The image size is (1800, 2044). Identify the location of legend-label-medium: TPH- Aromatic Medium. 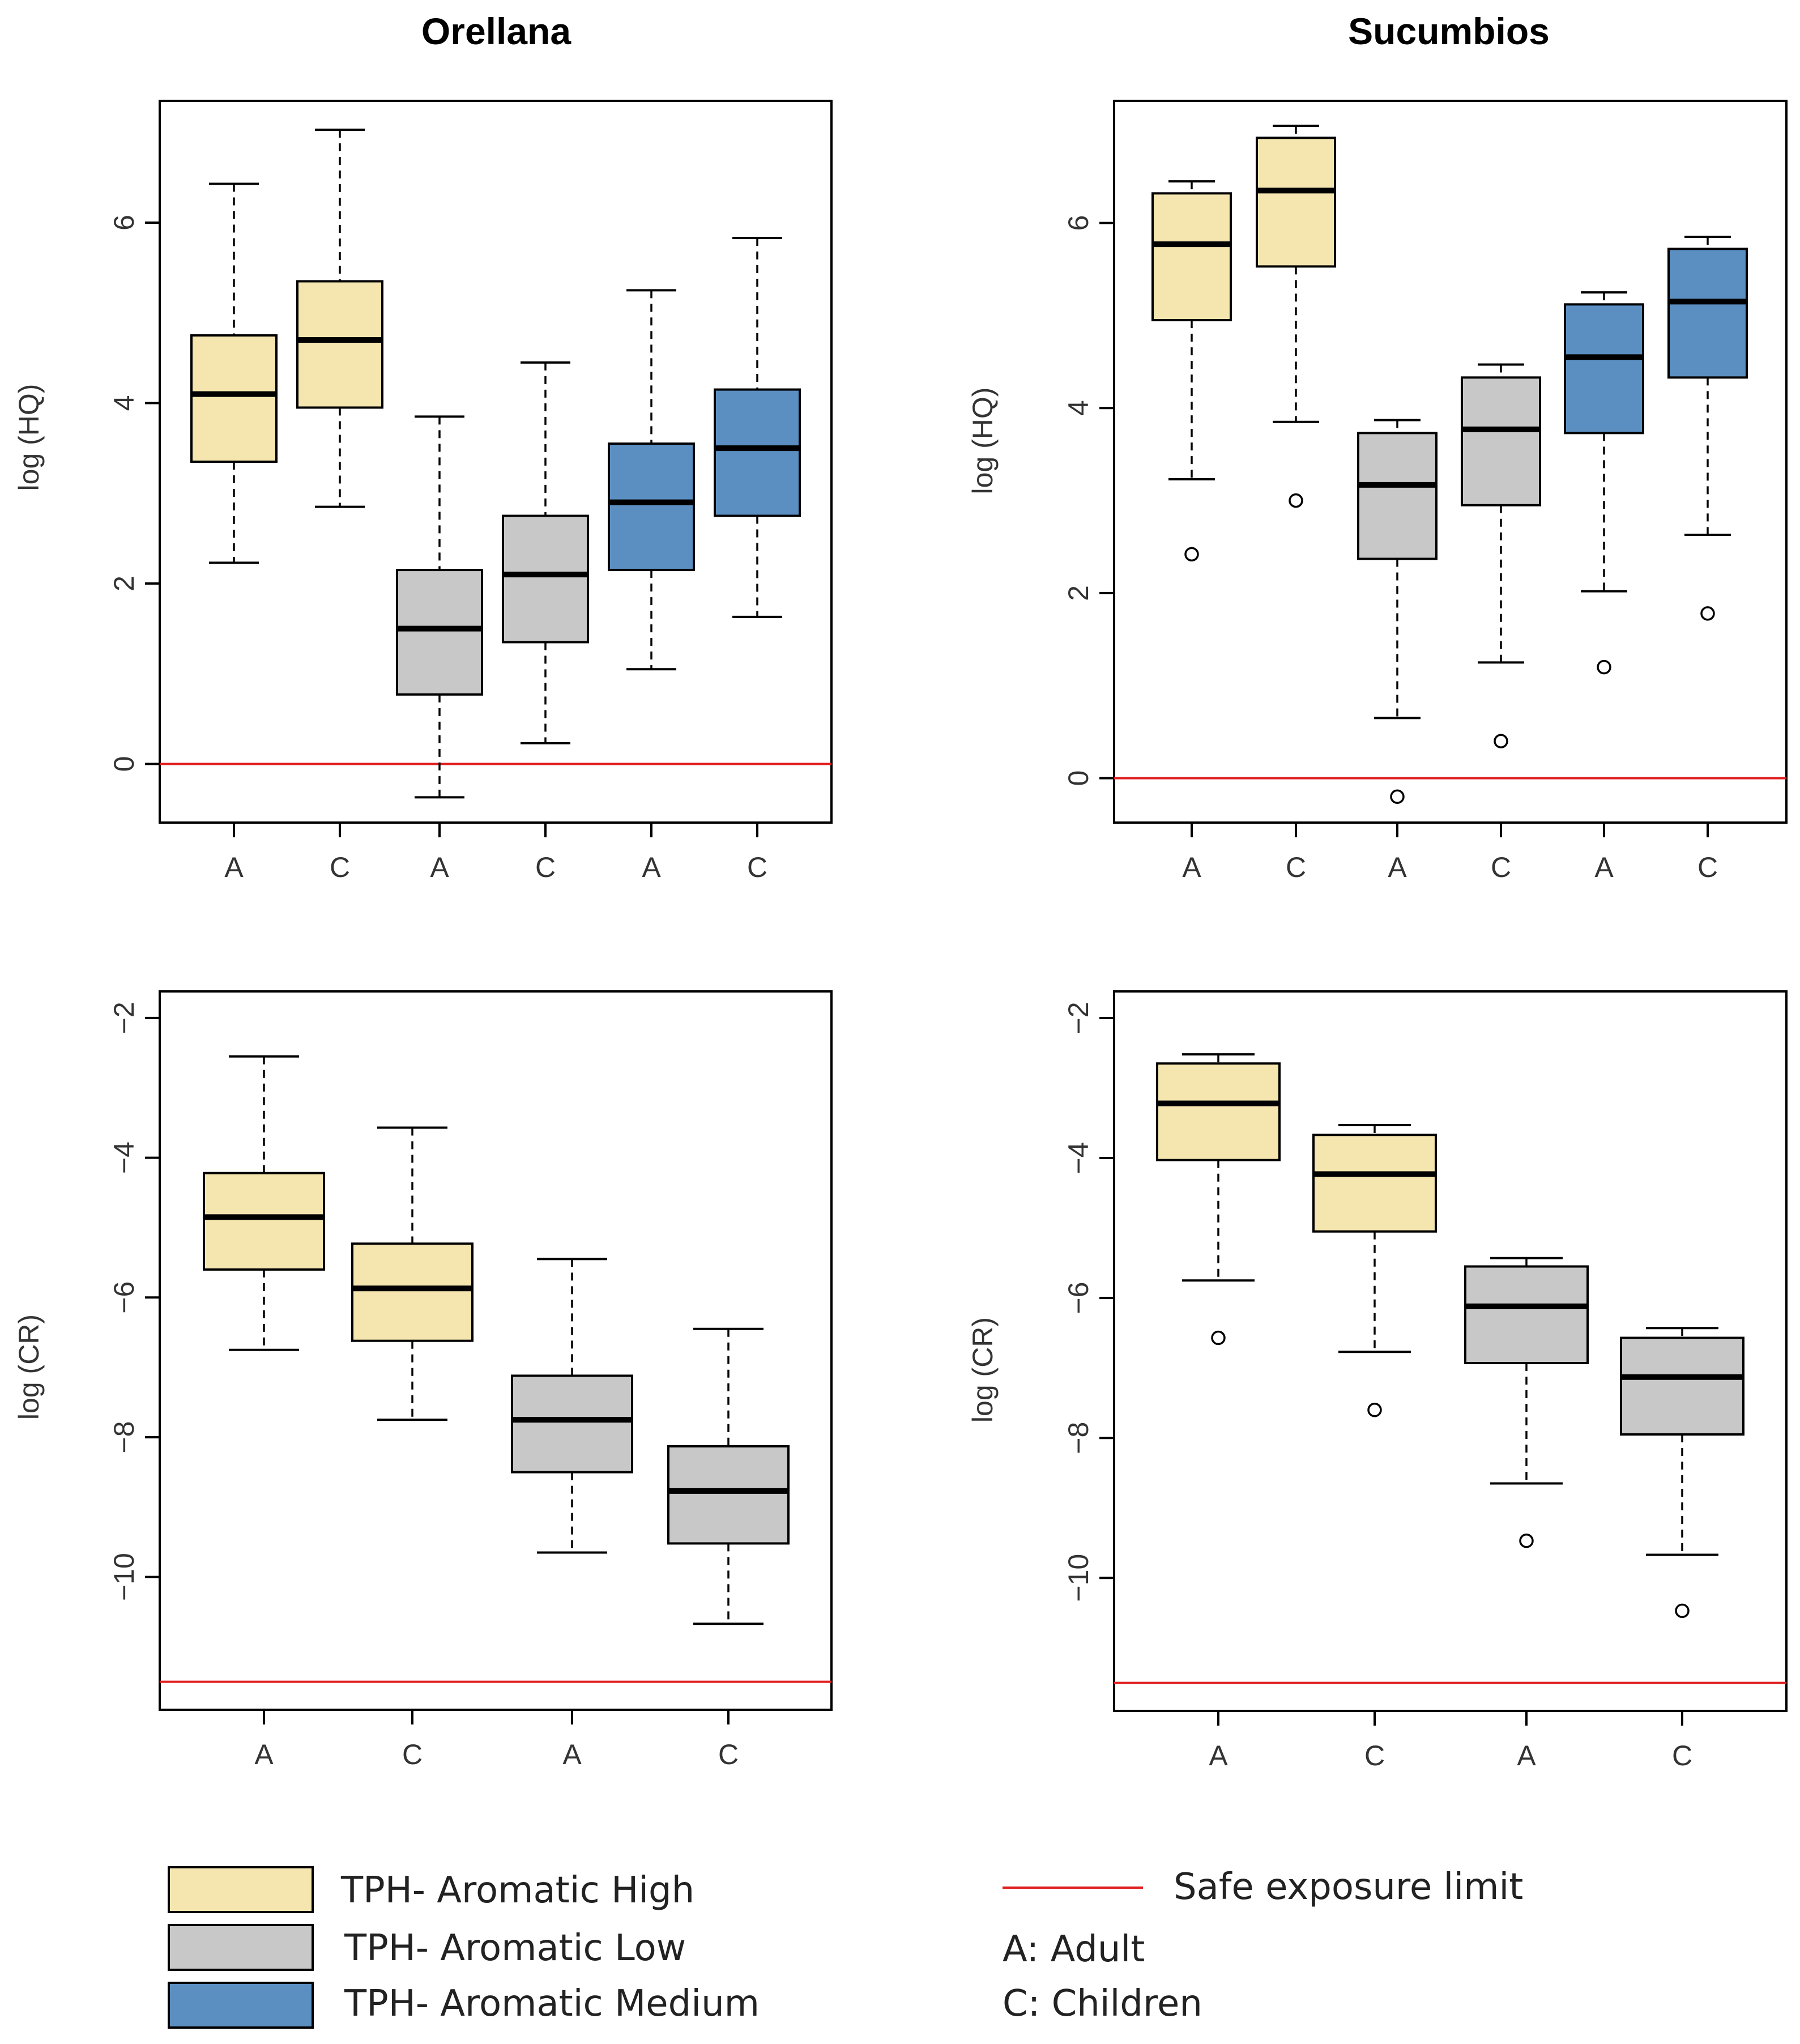
(552, 2004).